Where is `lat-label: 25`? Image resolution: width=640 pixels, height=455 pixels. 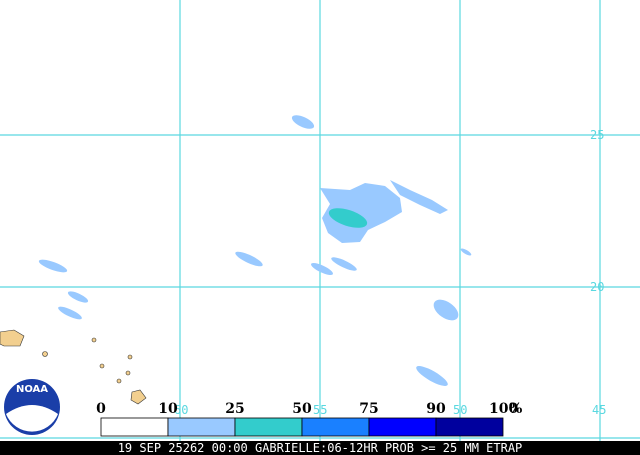
lat-label: 25 is located at coordinates (597, 135).